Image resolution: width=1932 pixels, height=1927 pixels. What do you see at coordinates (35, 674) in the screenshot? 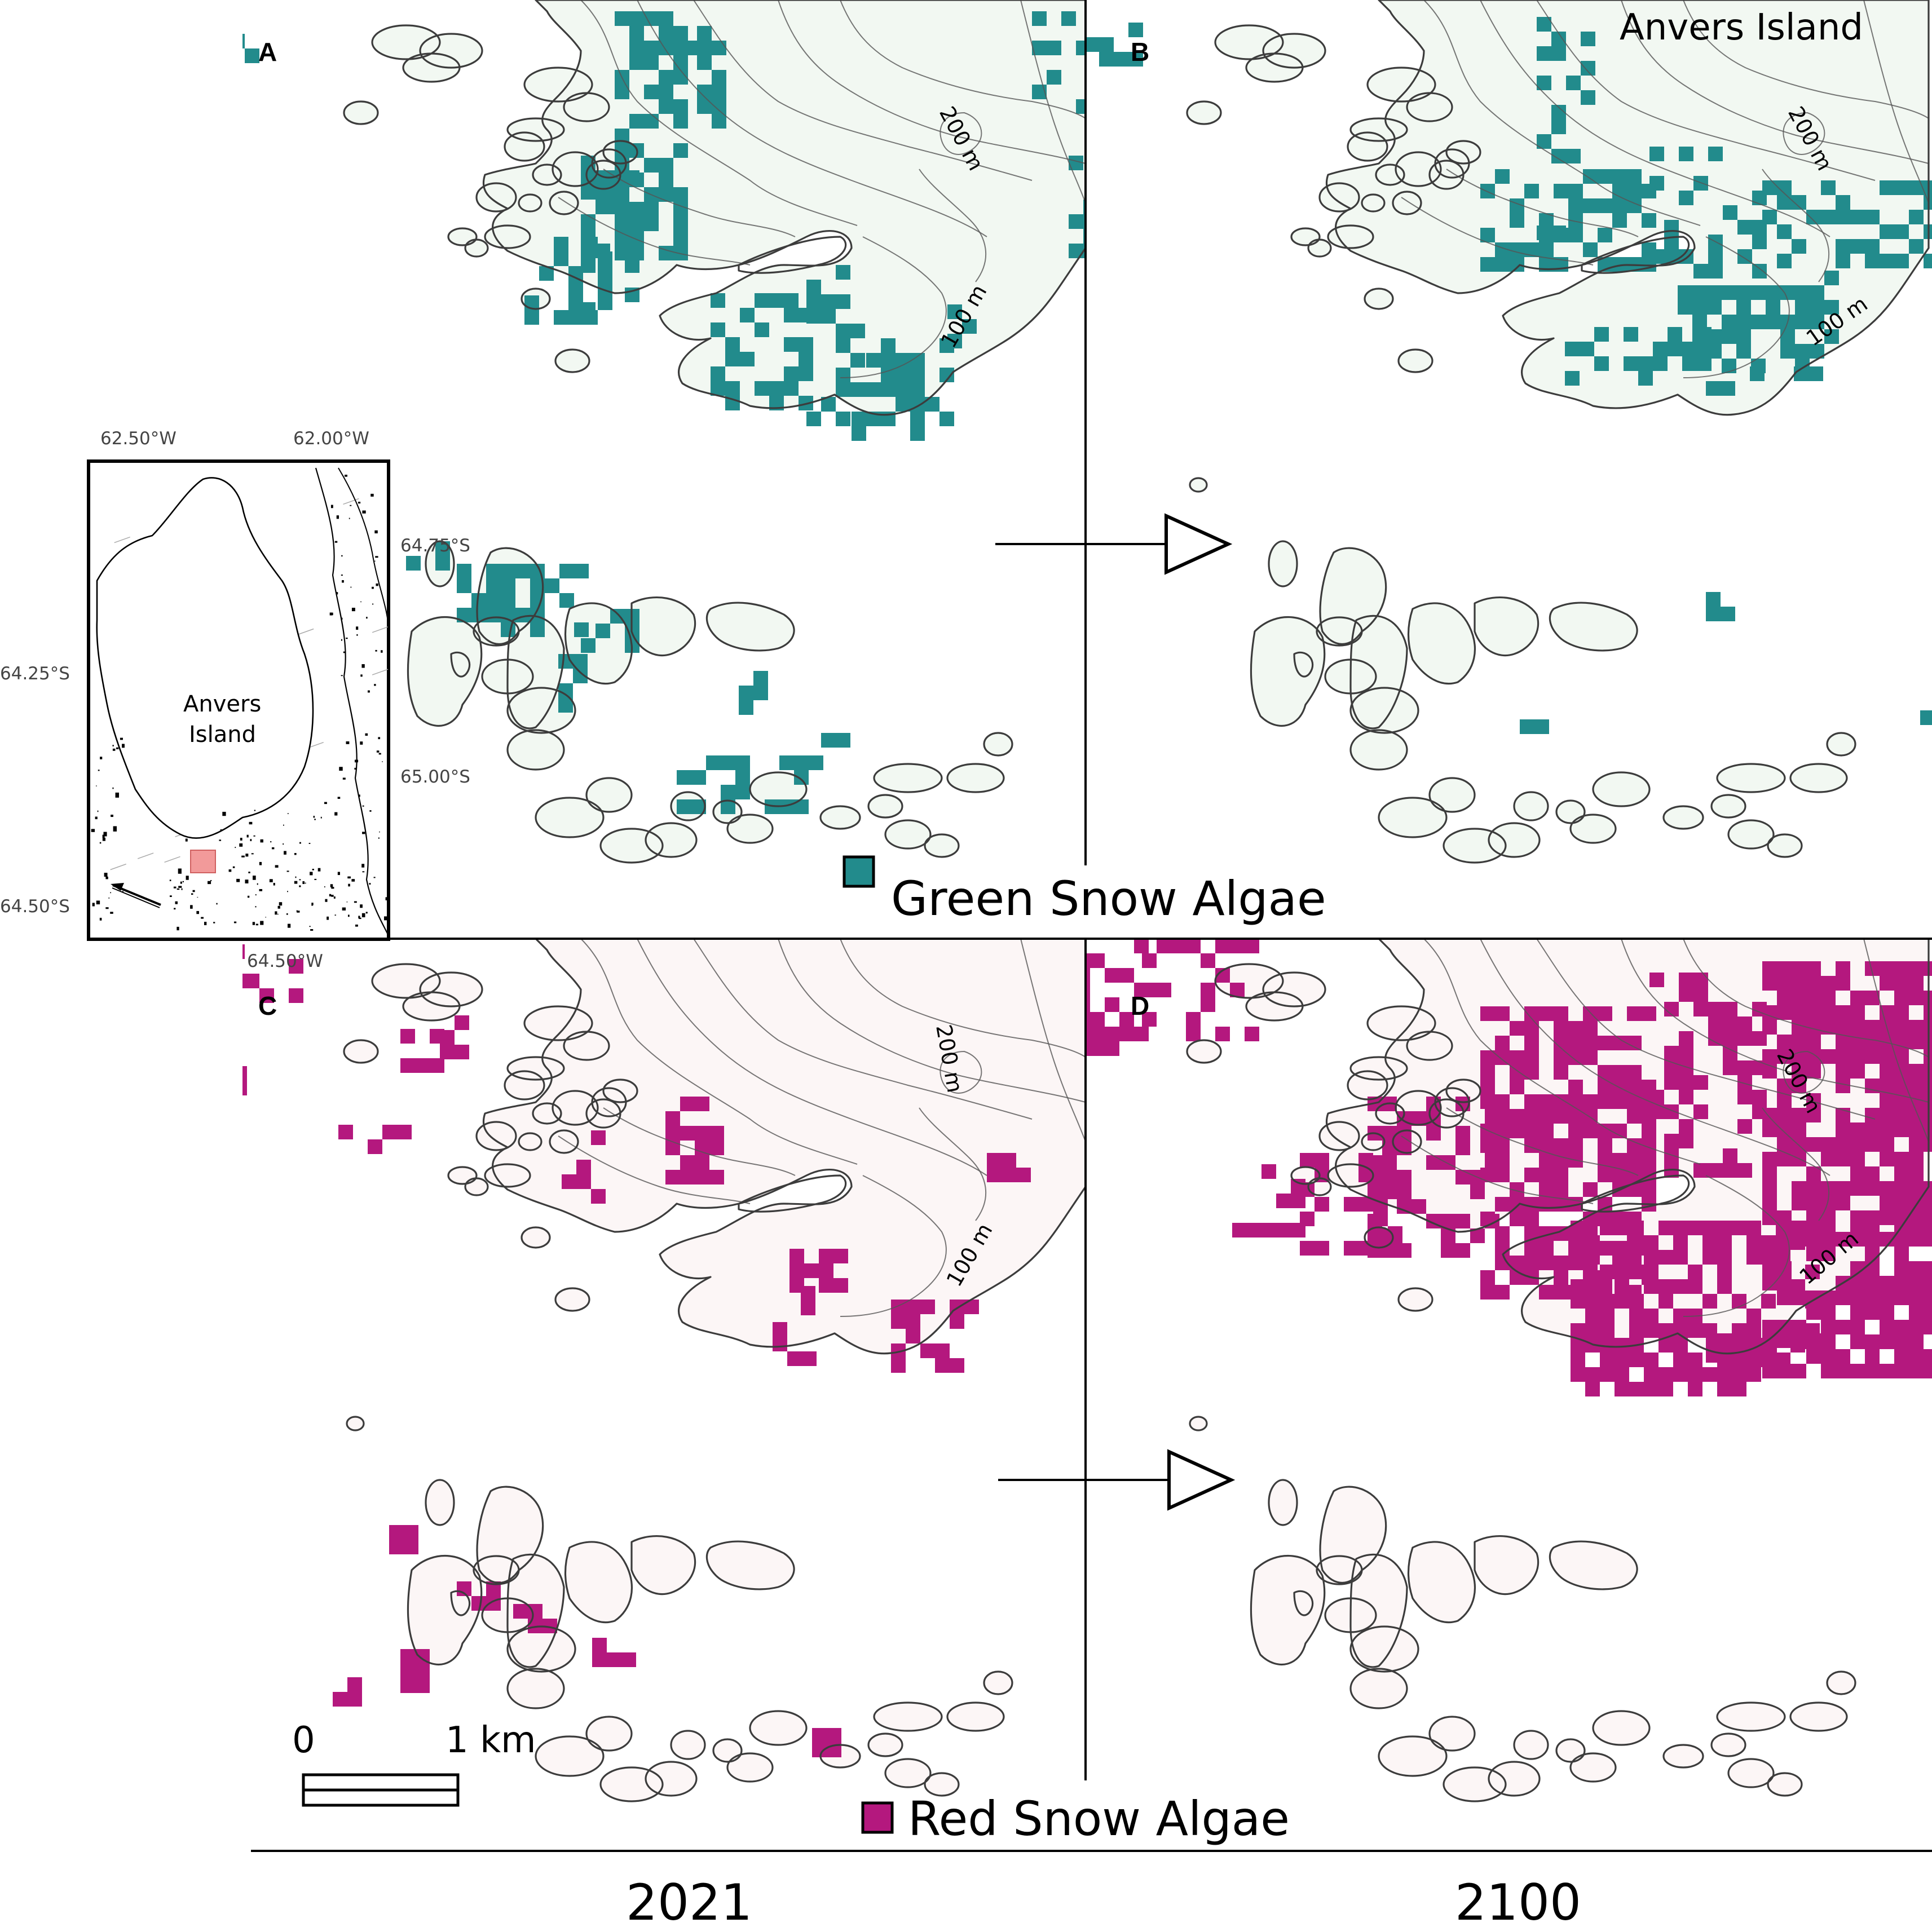
I see `inset-lat-left-1: 64.25°S` at bounding box center [35, 674].